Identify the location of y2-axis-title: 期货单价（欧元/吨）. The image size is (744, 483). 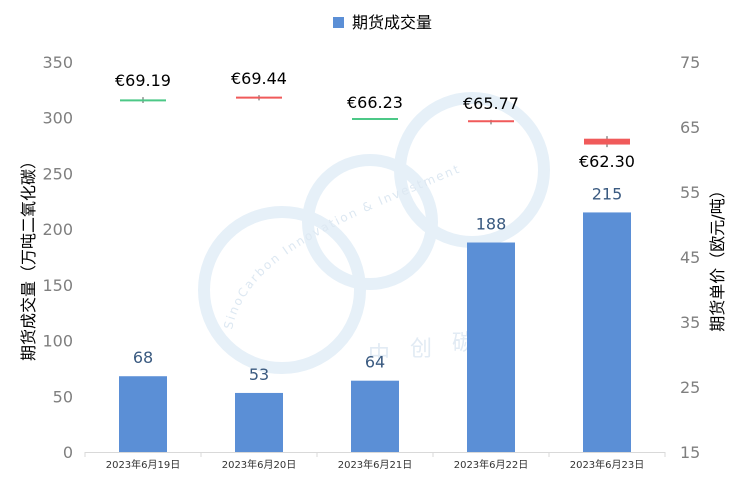
(717, 256).